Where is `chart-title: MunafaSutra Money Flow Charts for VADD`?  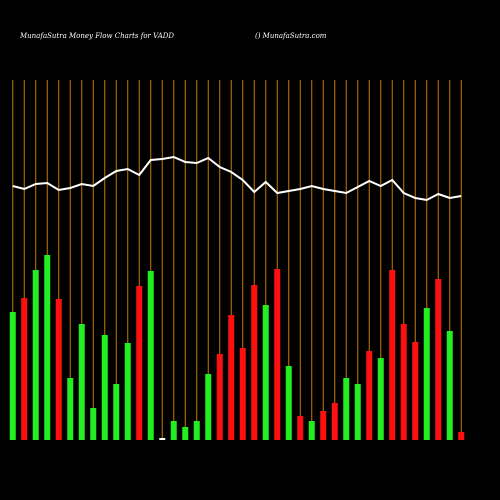 chart-title: MunafaSutra Money Flow Charts for VADD is located at coordinates (96, 36).